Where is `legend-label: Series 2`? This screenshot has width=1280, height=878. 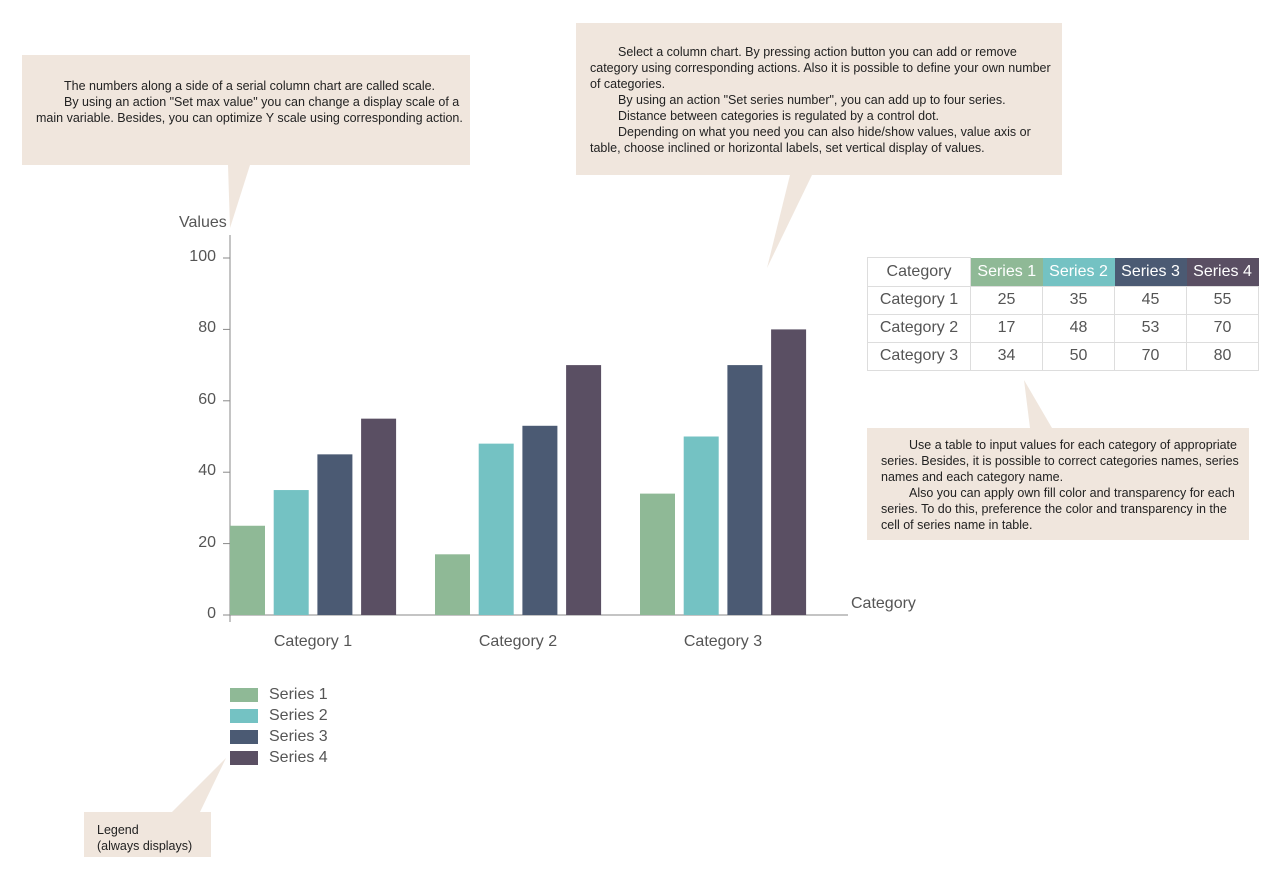
legend-label: Series 2 is located at coordinates (298, 715).